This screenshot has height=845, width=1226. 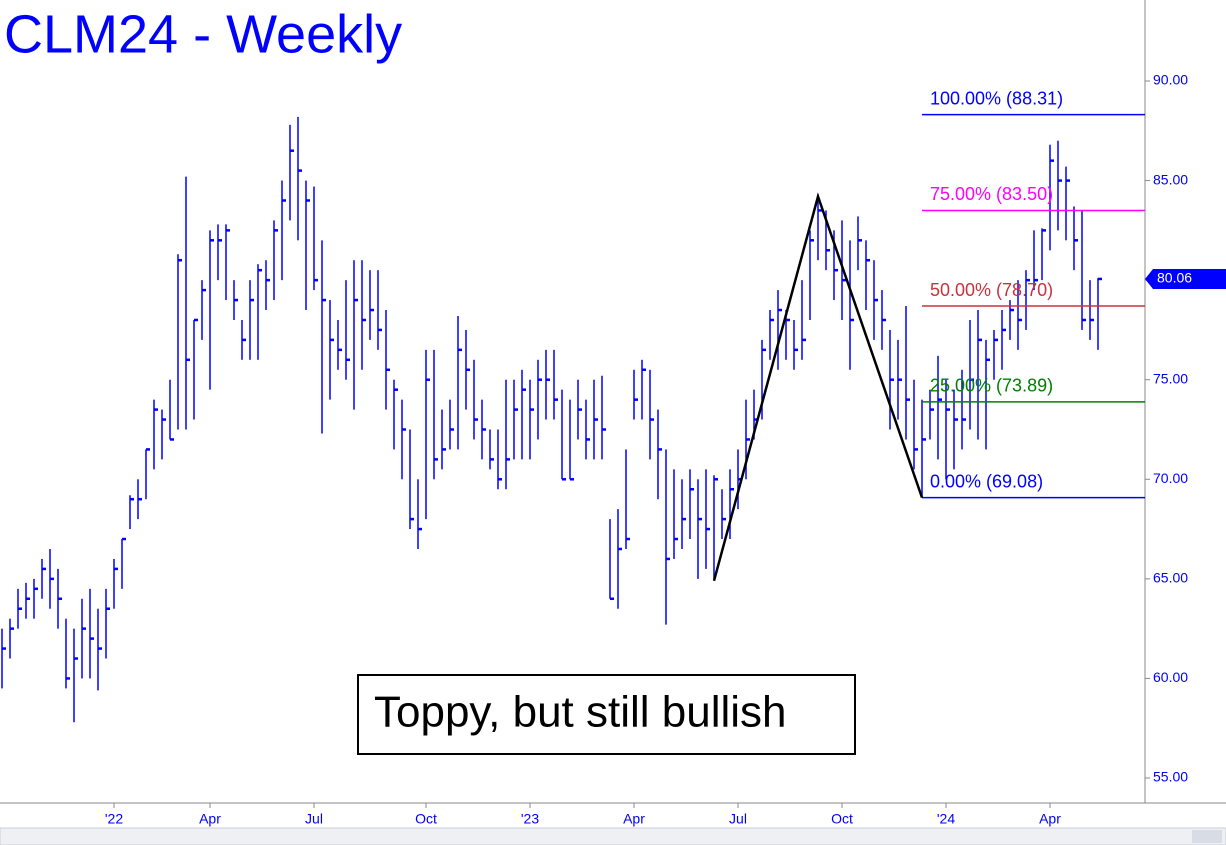 I want to click on y-tick-label: 55.00, so click(x=1170, y=777).